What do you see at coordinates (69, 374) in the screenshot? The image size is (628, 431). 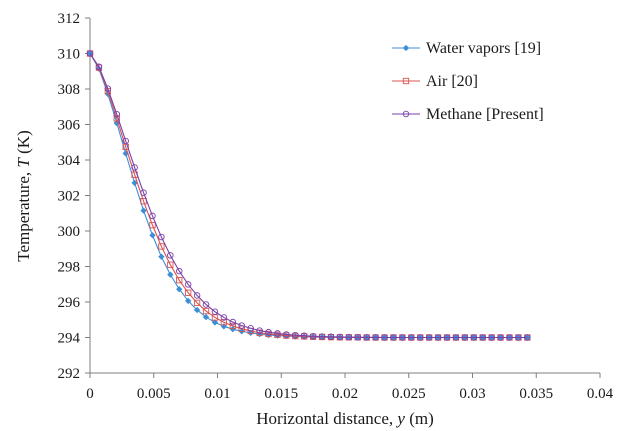 I see `y-tick-label: 292` at bounding box center [69, 374].